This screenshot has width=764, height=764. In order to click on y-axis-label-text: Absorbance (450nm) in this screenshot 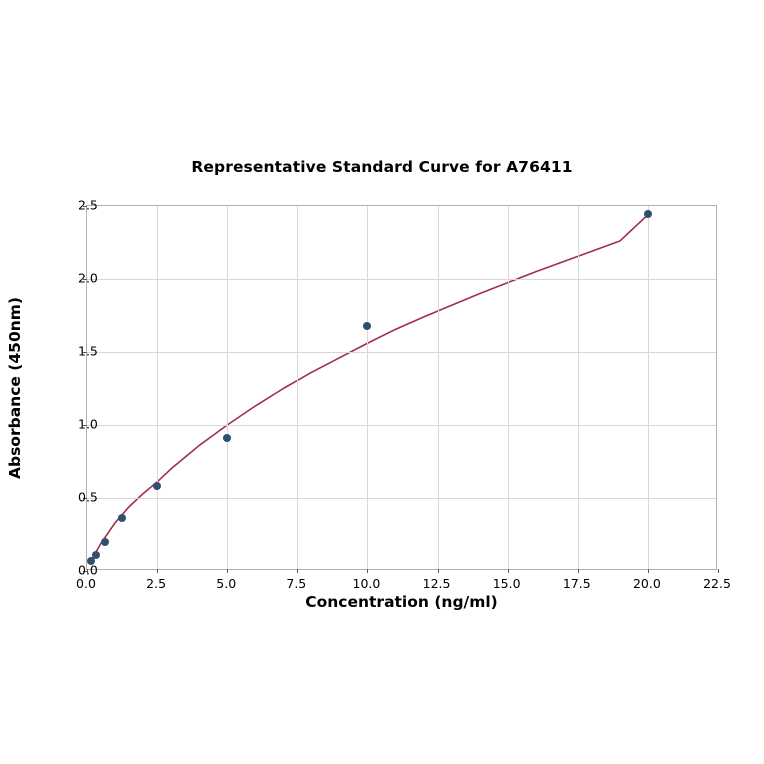, I will do `click(15, 387)`.